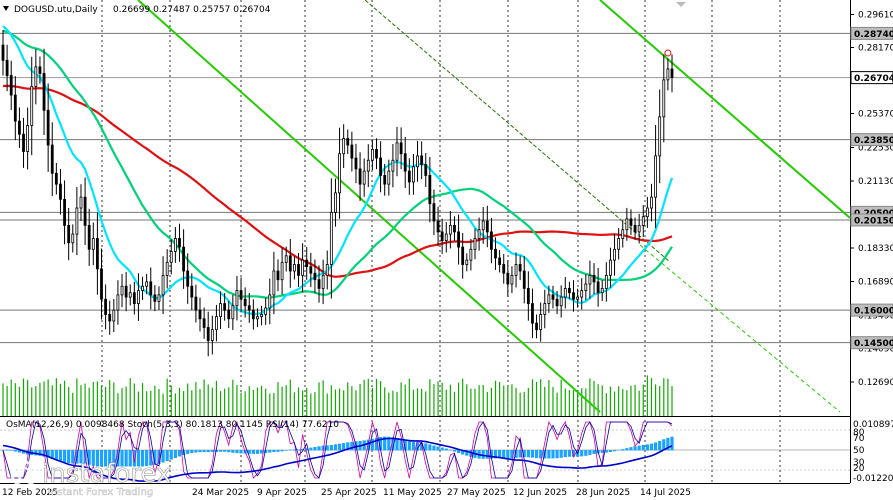  I want to click on scroll-marker-icon, so click(681, 4).